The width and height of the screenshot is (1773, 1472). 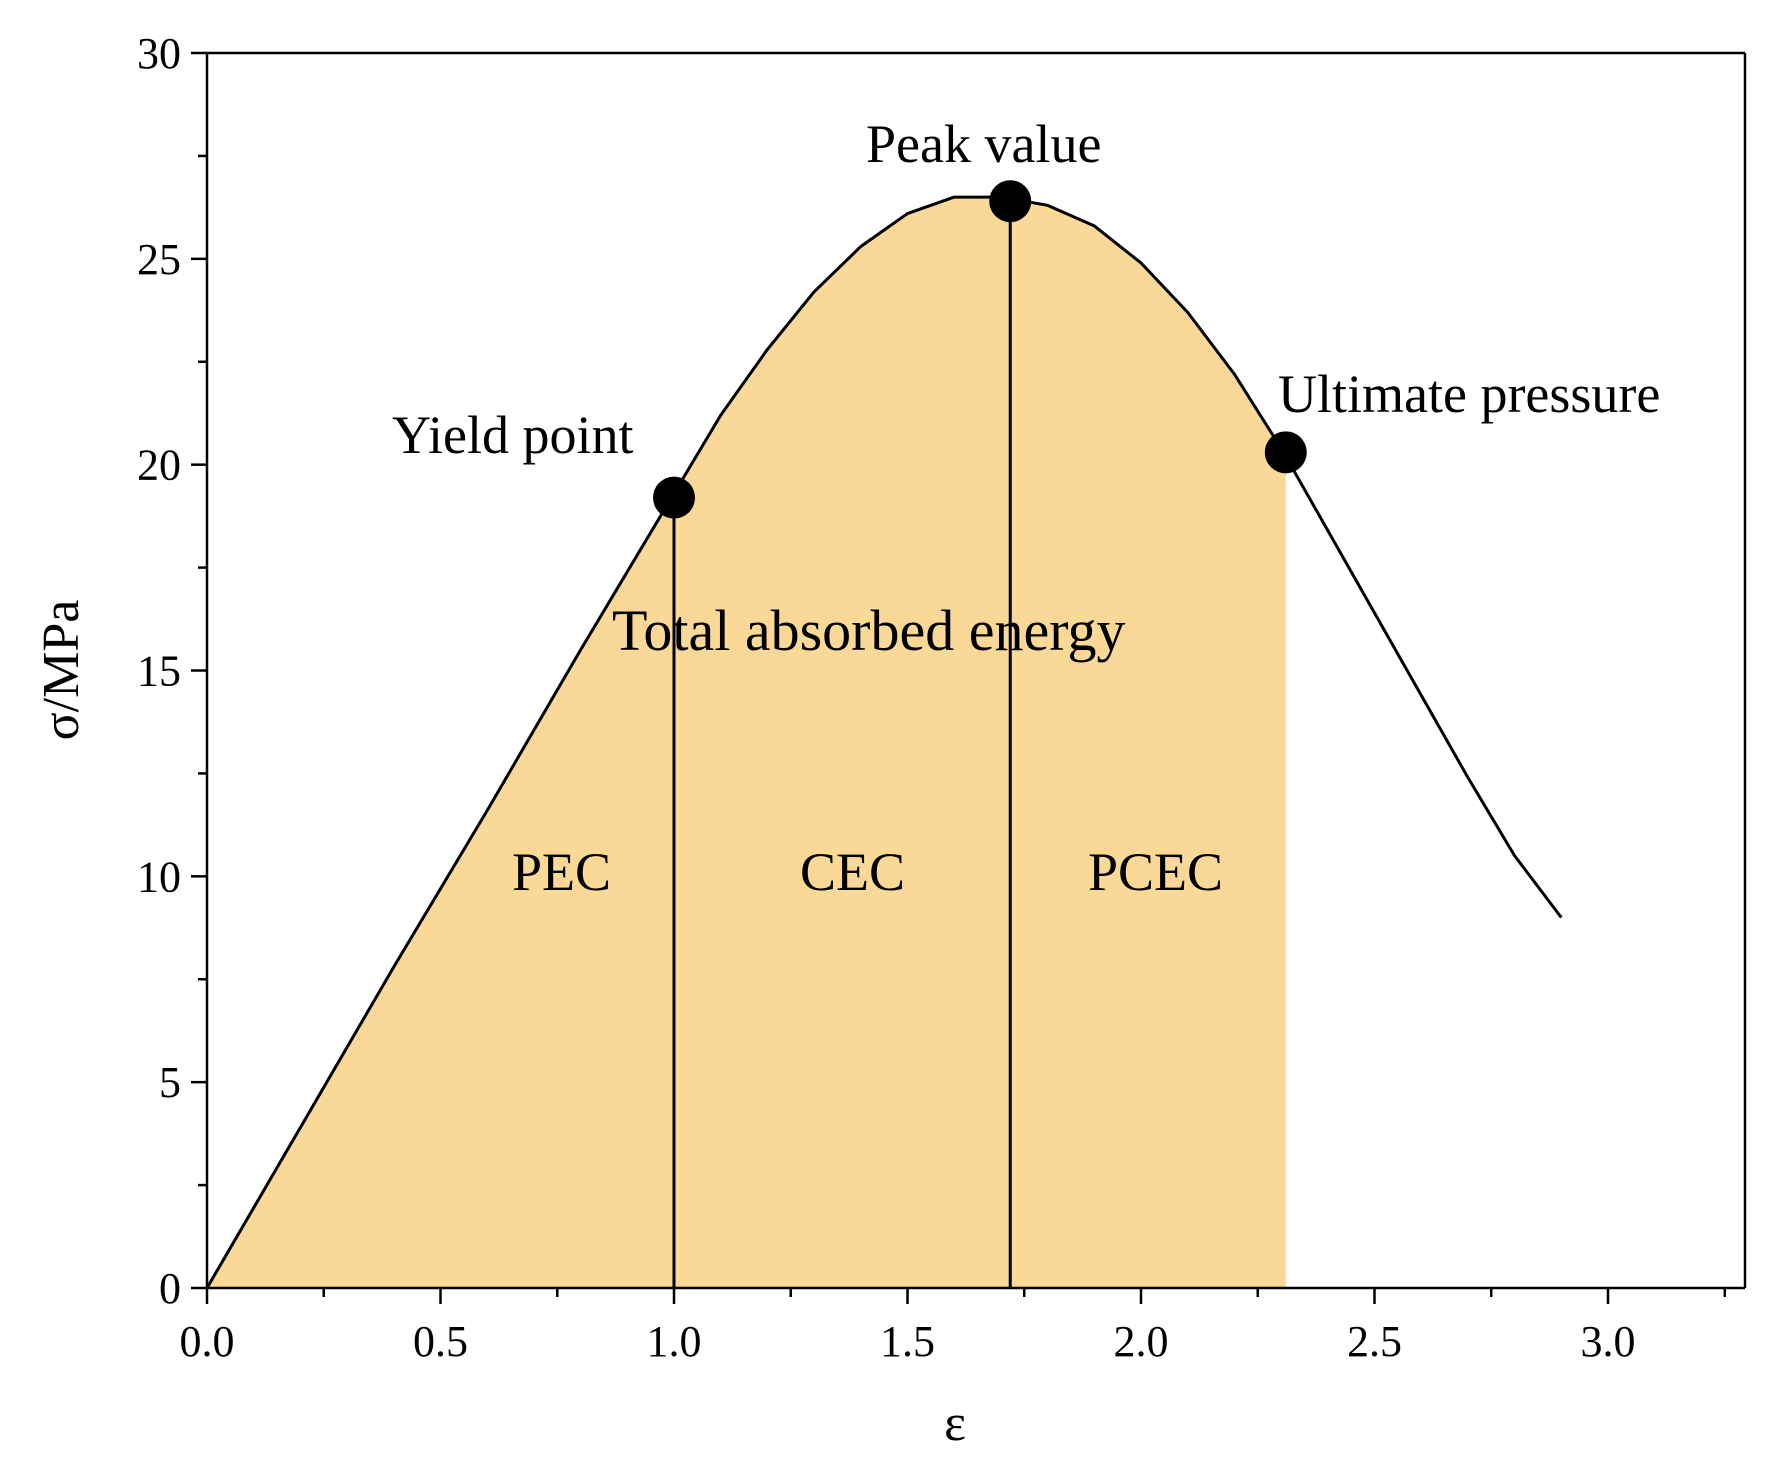 I want to click on pec-region-label: PEC, so click(x=561, y=872).